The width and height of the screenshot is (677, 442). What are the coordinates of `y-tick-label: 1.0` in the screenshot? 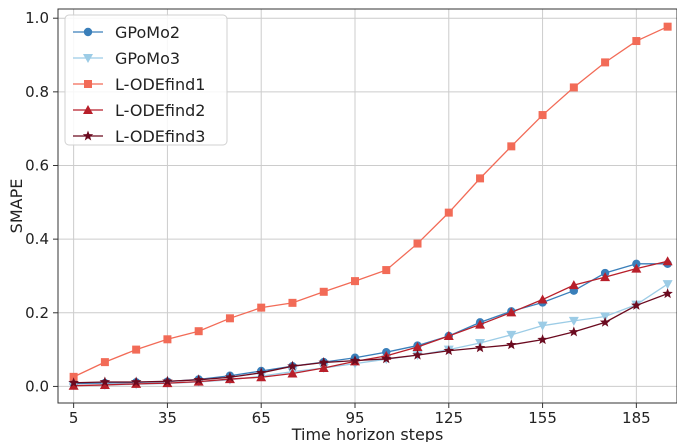 It's located at (37, 18).